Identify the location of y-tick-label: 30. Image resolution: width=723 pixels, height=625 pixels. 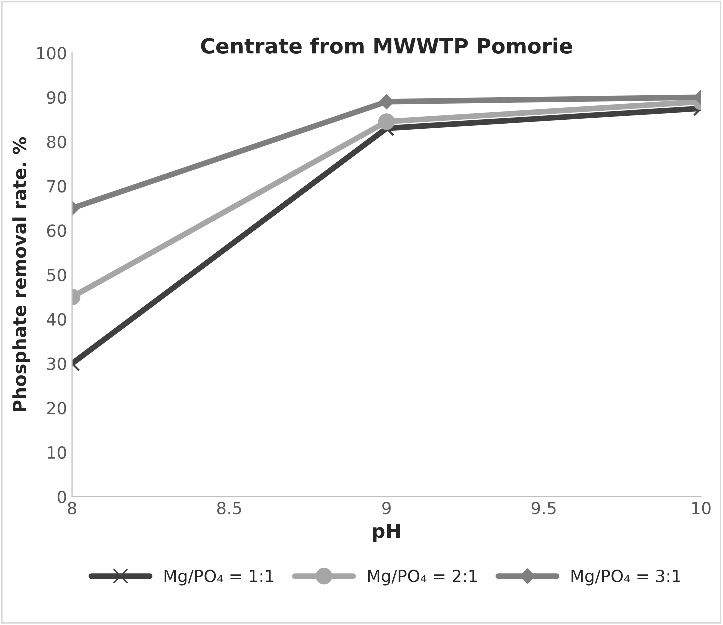
(57, 364).